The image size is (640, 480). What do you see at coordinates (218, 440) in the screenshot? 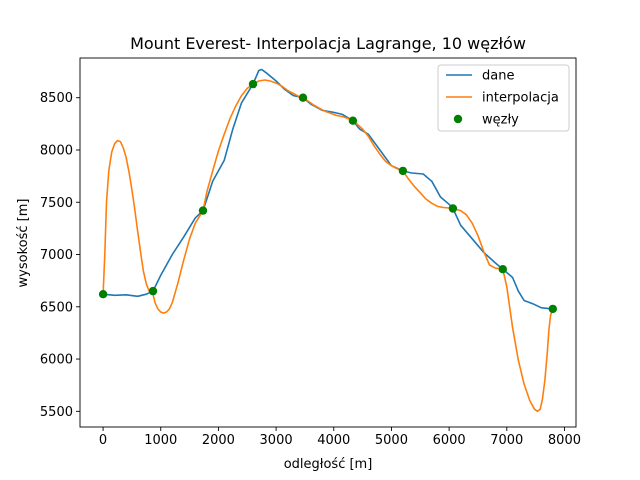
I see `x-tick-label: 2000` at bounding box center [218, 440].